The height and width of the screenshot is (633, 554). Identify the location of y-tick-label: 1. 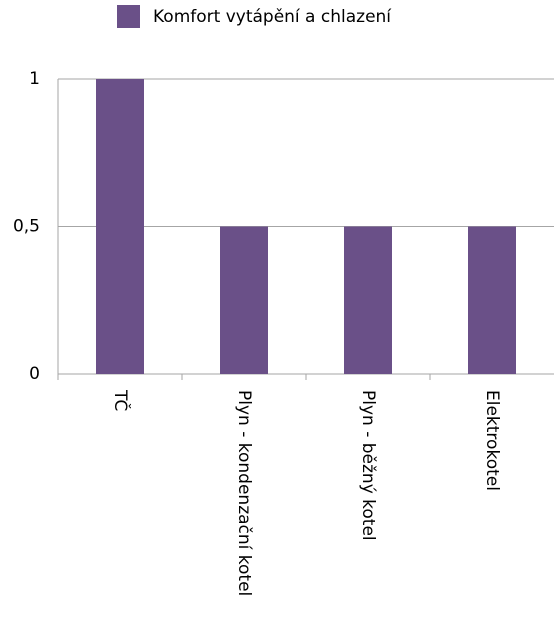
(34, 79).